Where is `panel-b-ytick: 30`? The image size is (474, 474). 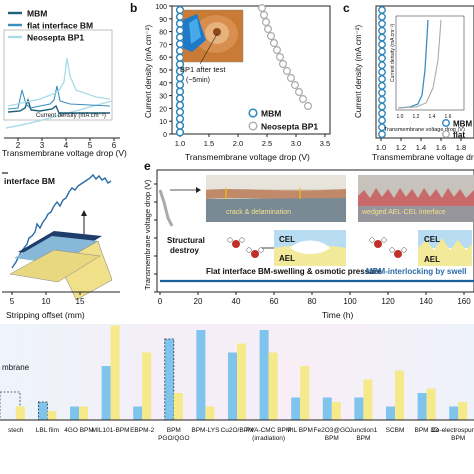
panel-b-ytick: 30 is located at coordinates (163, 97).